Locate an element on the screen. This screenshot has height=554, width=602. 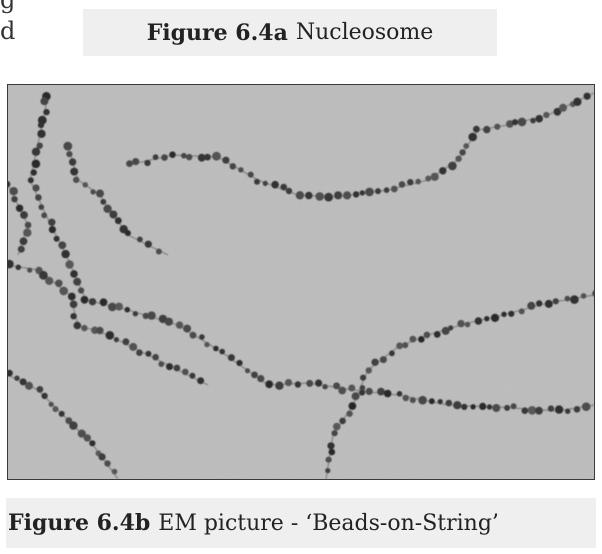
cut-off-text-line-1: g is located at coordinates (8, 7).